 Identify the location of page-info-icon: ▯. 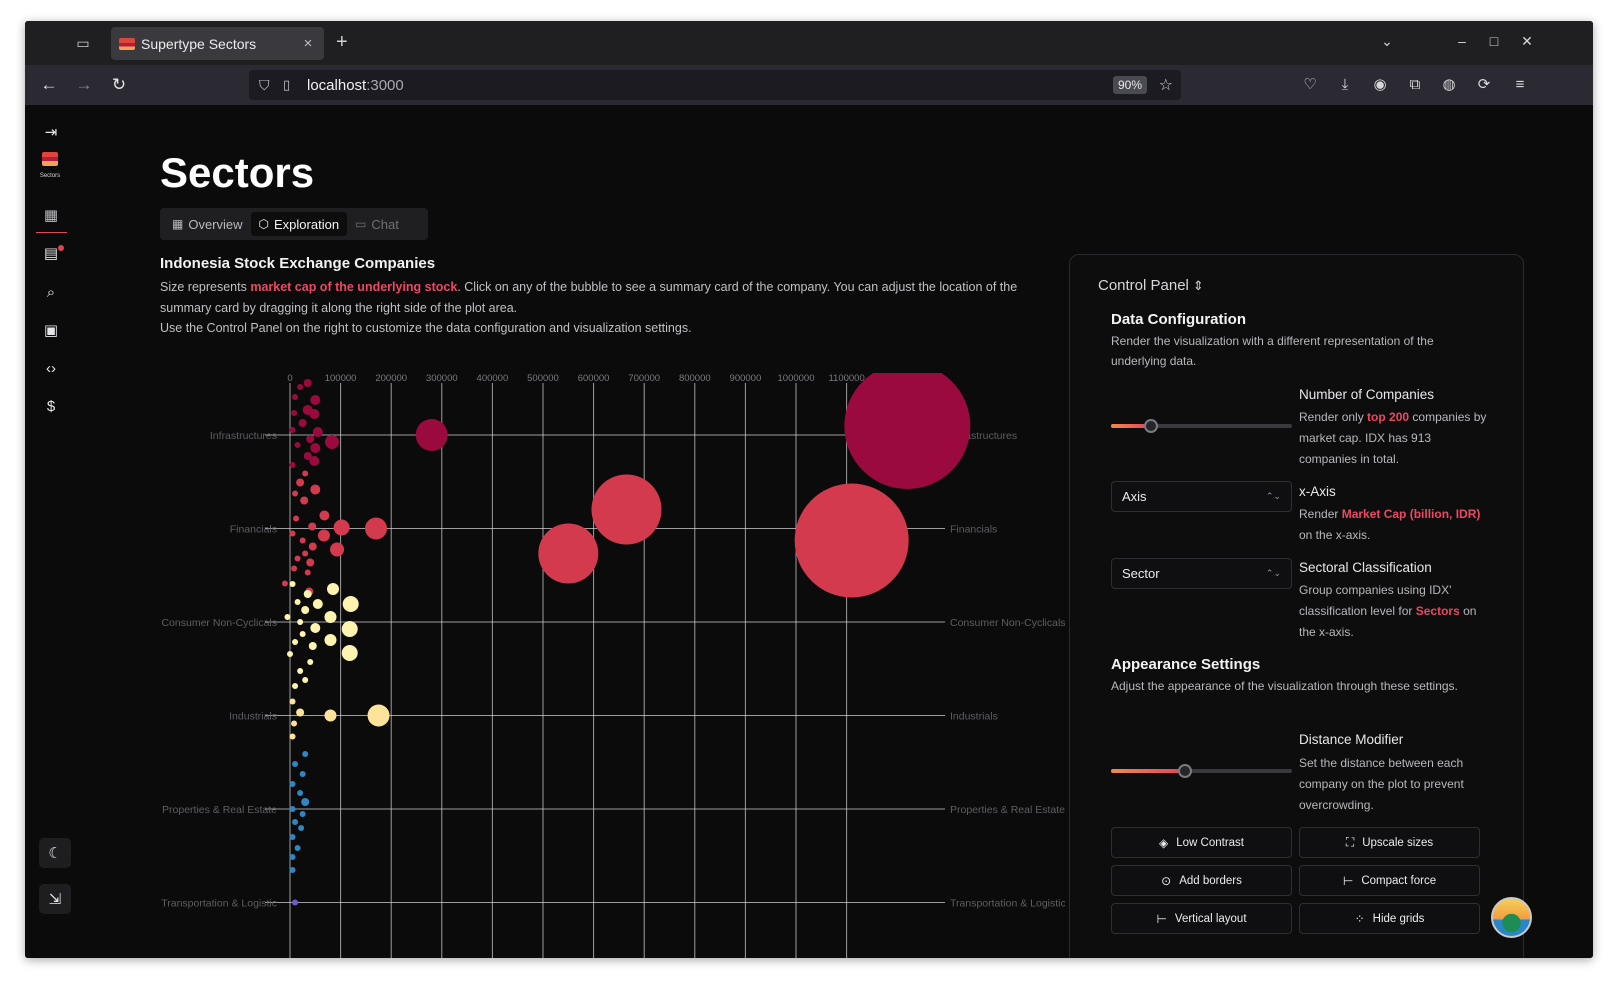
(287, 84).